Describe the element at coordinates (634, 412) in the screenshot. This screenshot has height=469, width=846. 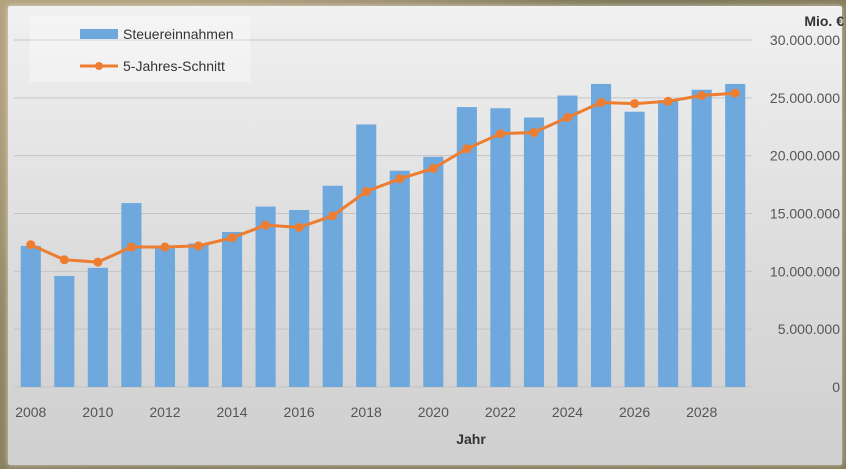
I see `x-tick-label: 2026` at that location.